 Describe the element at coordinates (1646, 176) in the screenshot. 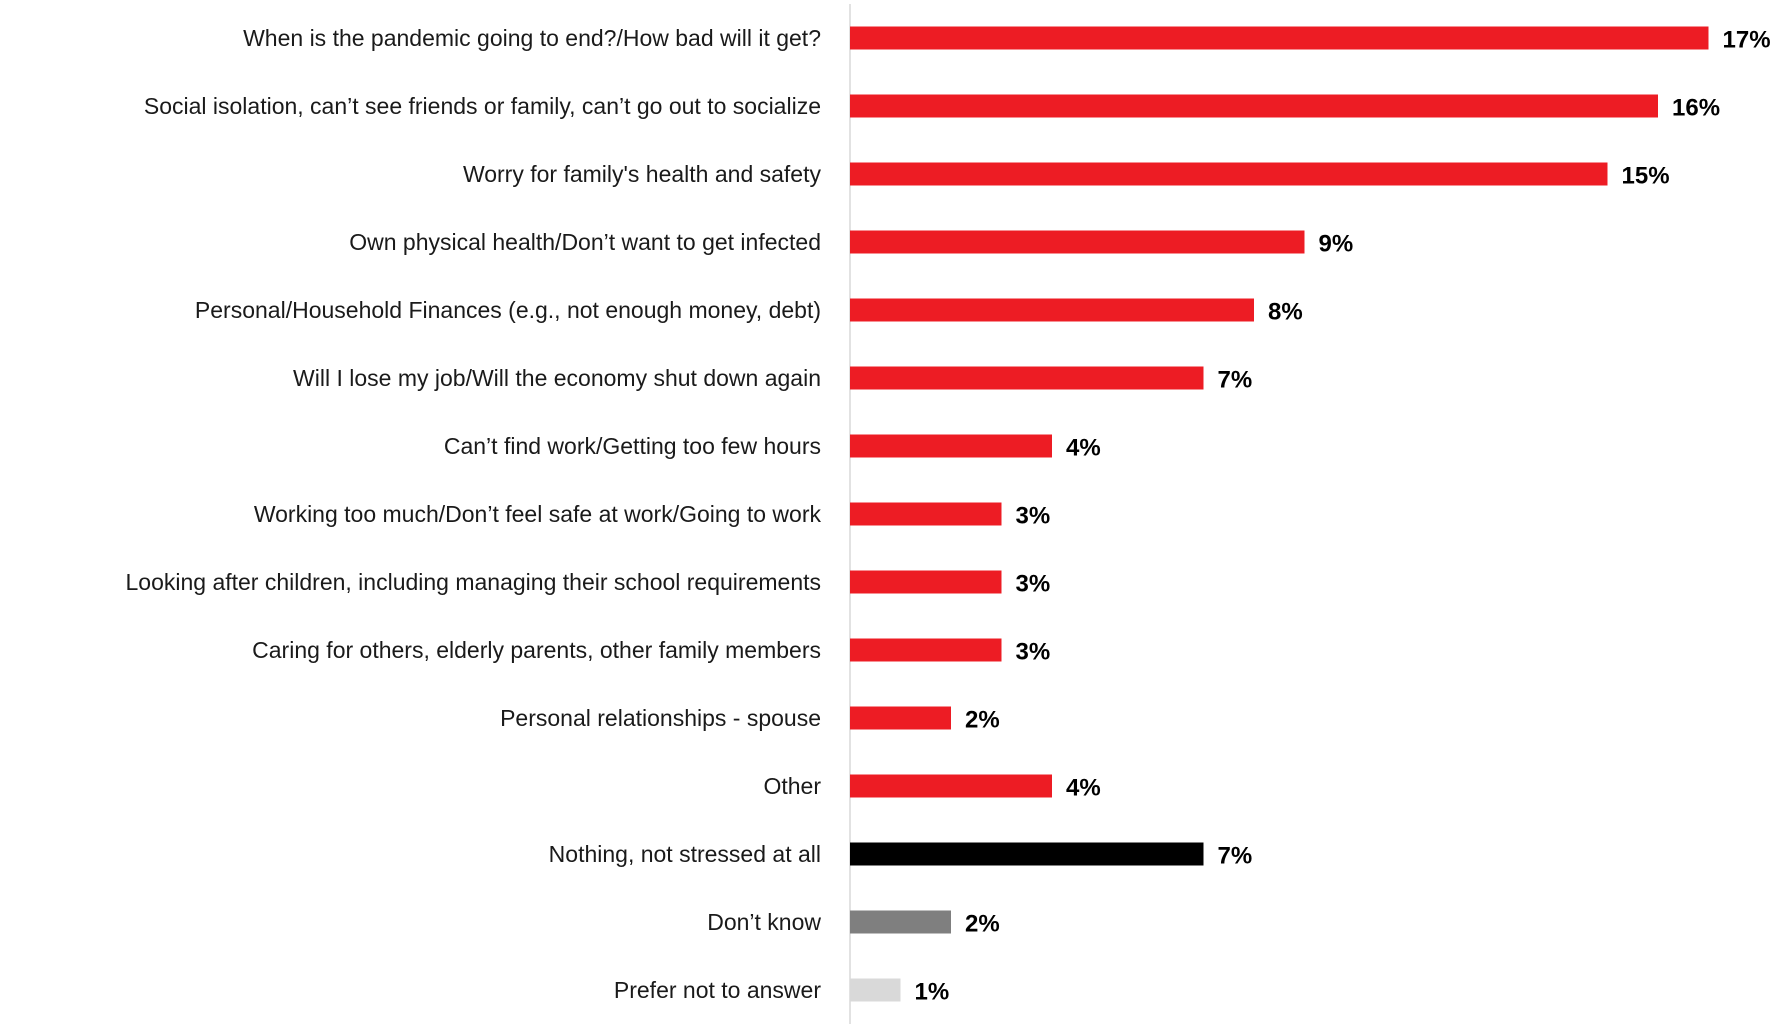

I see `value-label: 15%` at that location.